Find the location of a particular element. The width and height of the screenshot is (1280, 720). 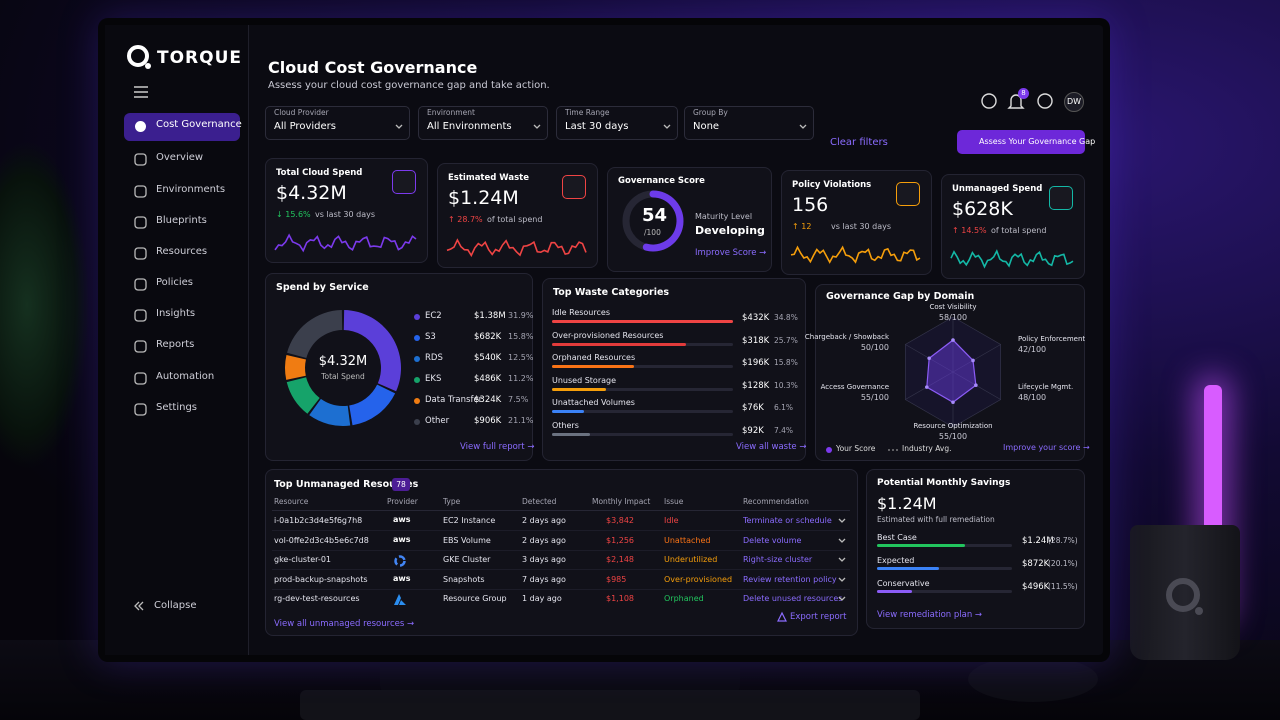

table-link: View all unmanaged resources → is located at coordinates (344, 624).